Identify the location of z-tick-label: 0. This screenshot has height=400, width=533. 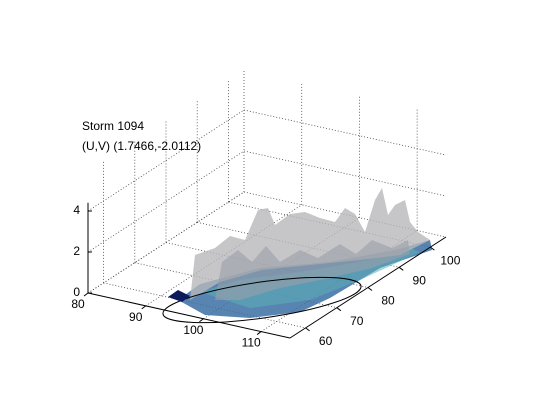
(76, 292).